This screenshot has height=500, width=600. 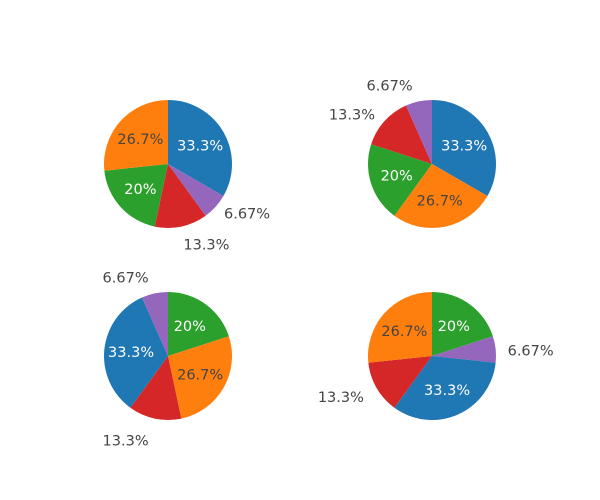 I want to click on pie-chart-2: 33.3% 26.7%20% 13.3% 6.67%, so click(x=412, y=153).